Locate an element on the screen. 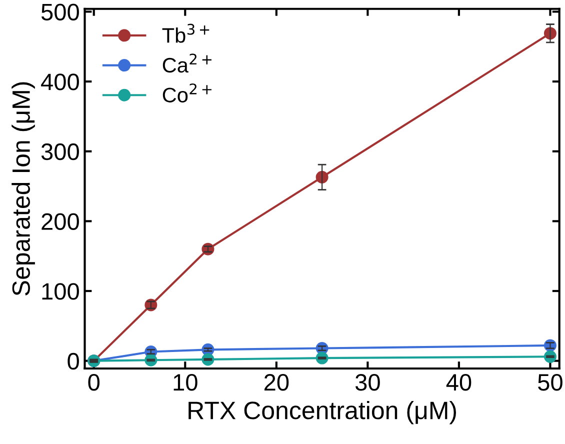 Image resolution: width=565 pixels, height=444 pixels. y-tick-label: 500 is located at coordinates (60, 12).